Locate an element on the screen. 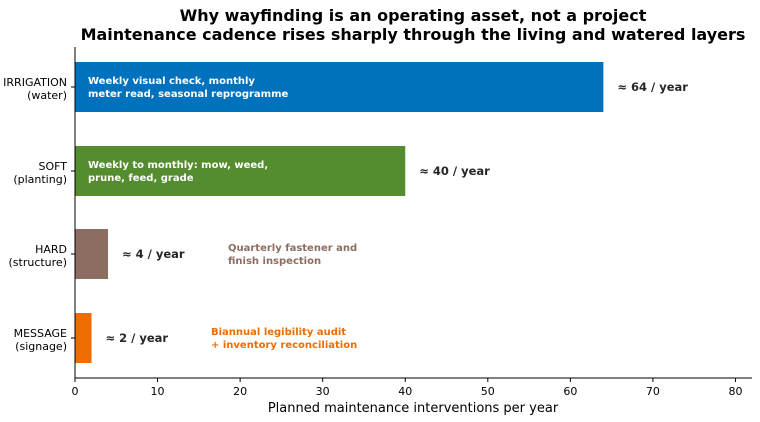  x-tick-label-1: 10 is located at coordinates (158, 391).